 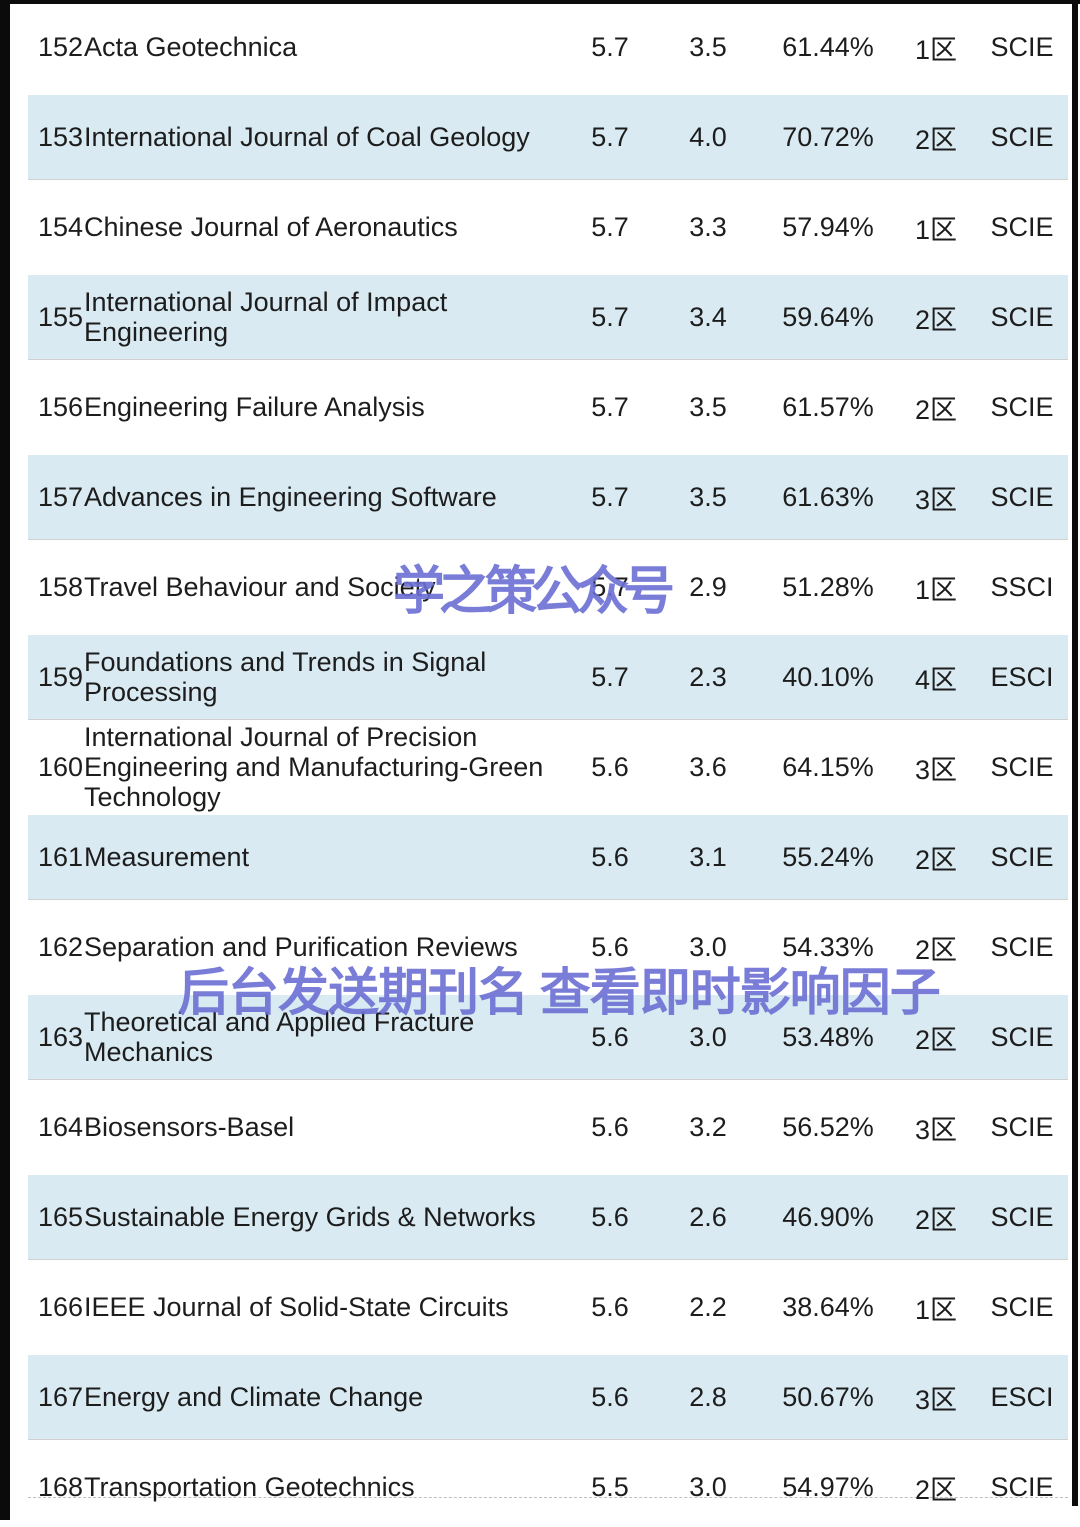 I want to click on journal-name-cell: Separation and Purification Reviews, so click(x=301, y=947).